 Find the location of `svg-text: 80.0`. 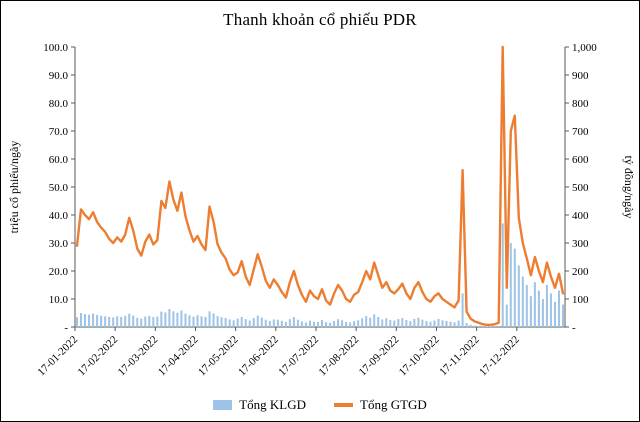

svg-text: 80.0 is located at coordinates (59, 104).